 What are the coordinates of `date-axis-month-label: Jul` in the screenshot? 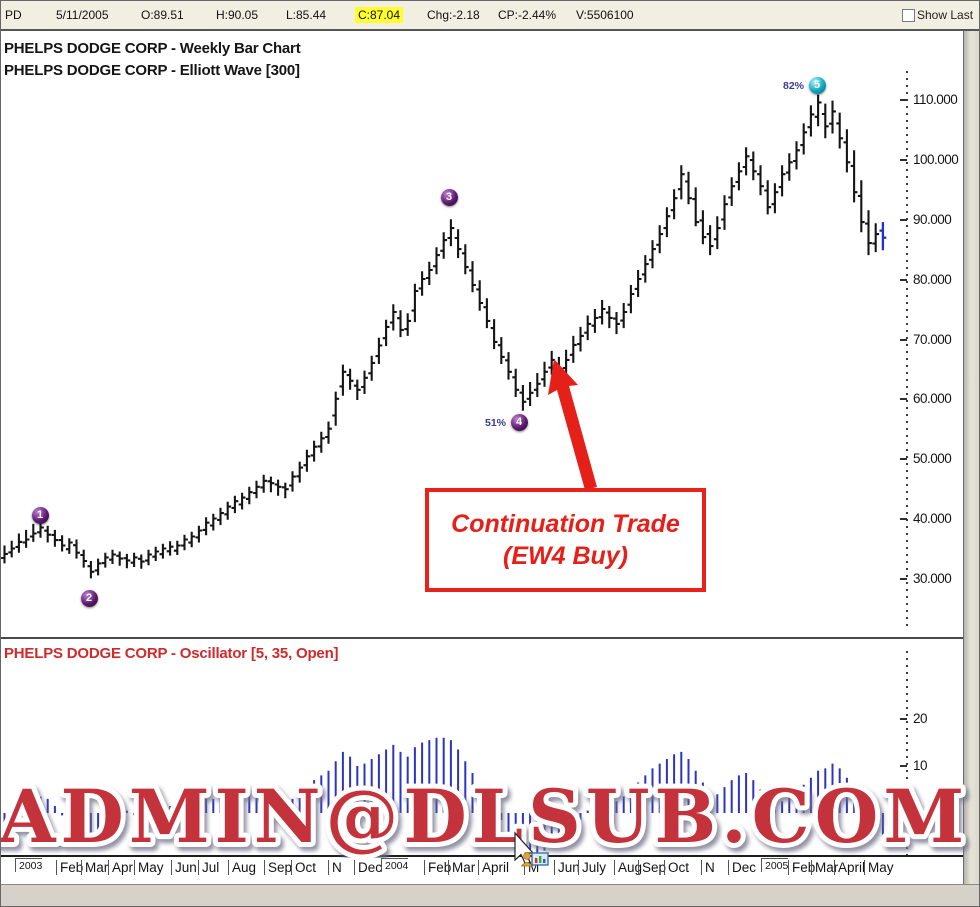 It's located at (208, 867).